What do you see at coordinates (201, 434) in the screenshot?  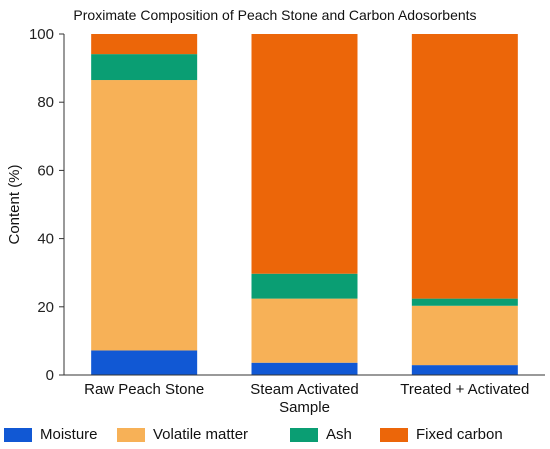 I see `legend-label: Volatile matter` at bounding box center [201, 434].